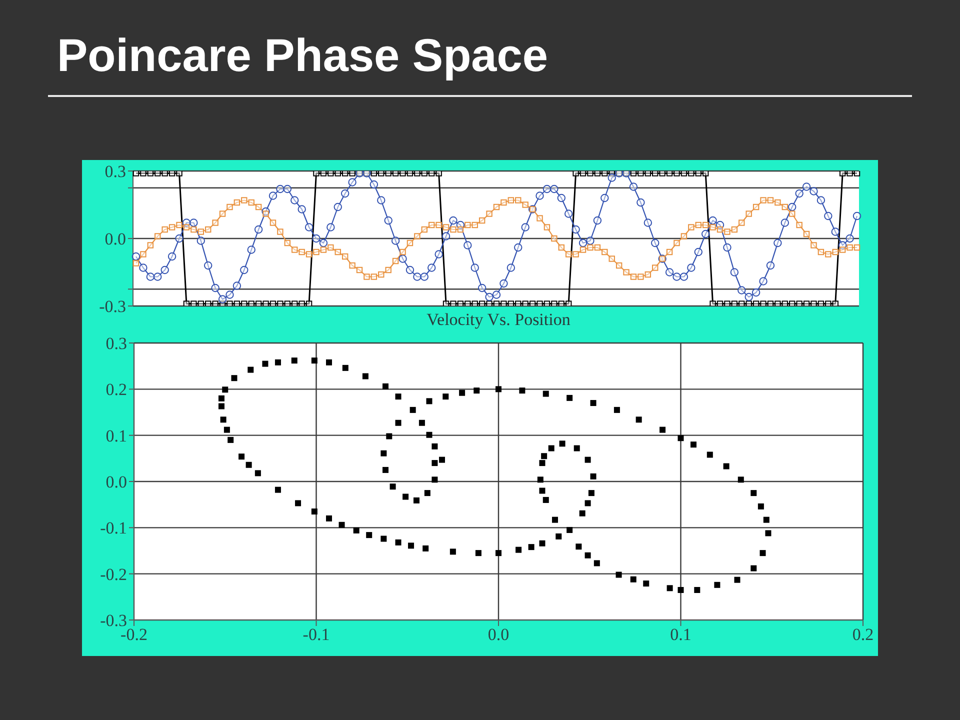 Image resolution: width=960 pixels, height=720 pixels. I want to click on y-tick-label: -0.3, so click(112, 306).